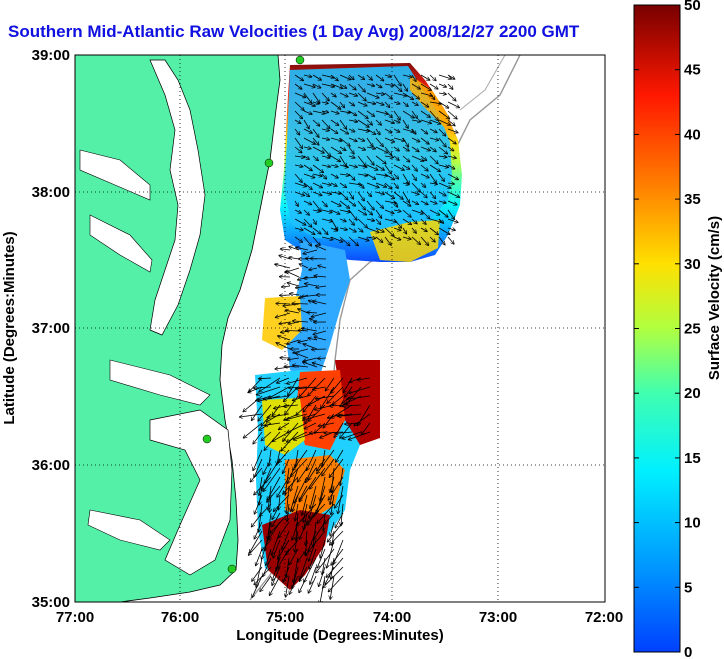 This screenshot has height=659, width=724. What do you see at coordinates (340, 635) in the screenshot?
I see `x-axis-label: Longitude (Degrees:Minutes)` at bounding box center [340, 635].